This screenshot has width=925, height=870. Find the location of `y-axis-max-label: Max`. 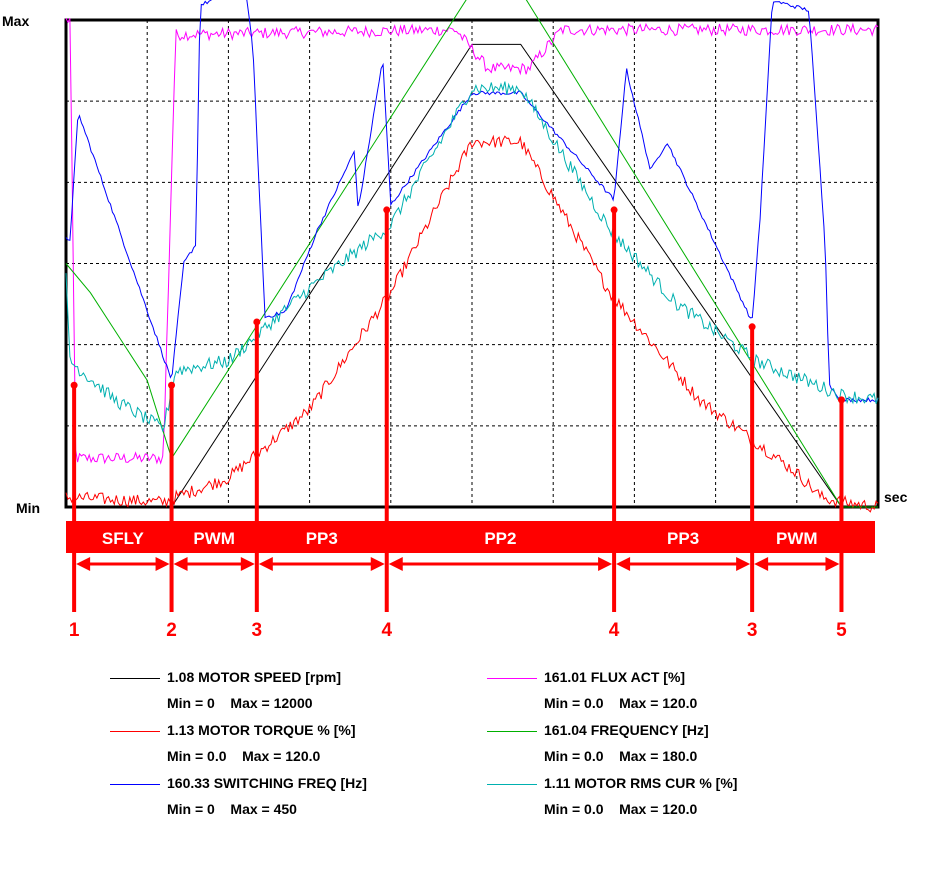

y-axis-max-label: Max is located at coordinates (15, 21).